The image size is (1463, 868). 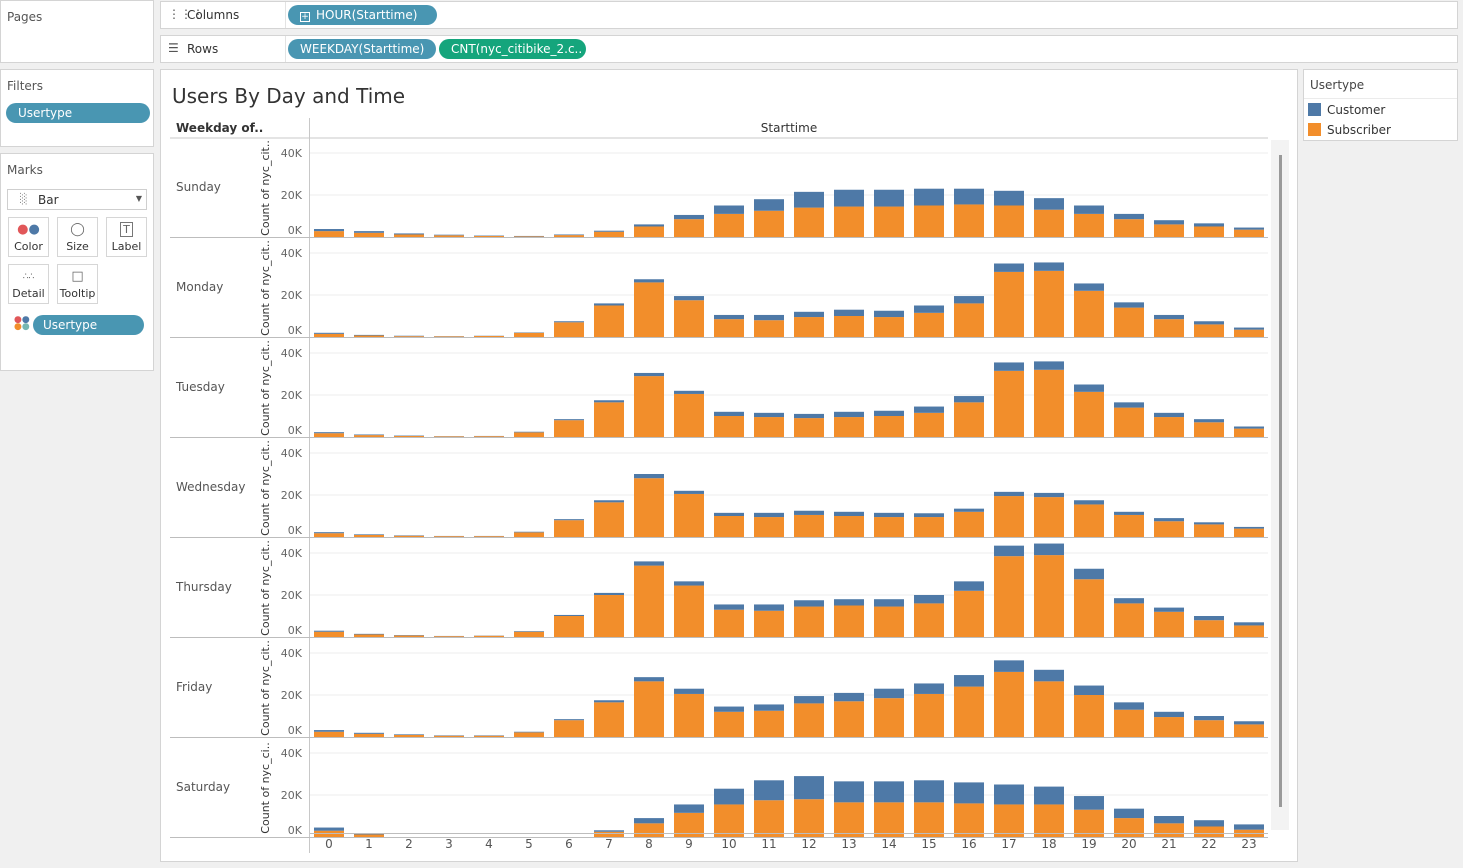 I want to click on pages-card: Pages, so click(x=77, y=31).